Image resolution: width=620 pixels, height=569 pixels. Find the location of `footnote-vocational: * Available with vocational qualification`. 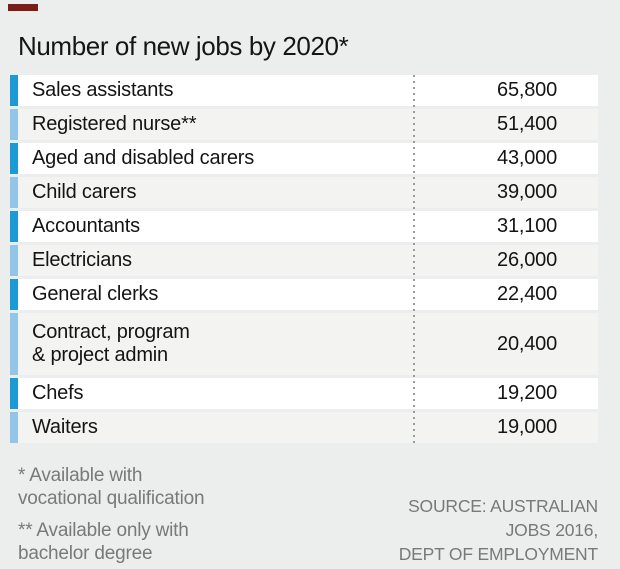

footnote-vocational: * Available with vocational qualification is located at coordinates (111, 487).